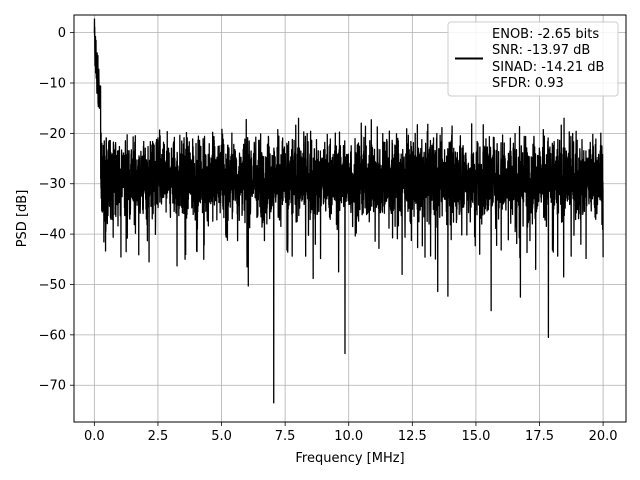 The width and height of the screenshot is (640, 480). Describe the element at coordinates (221, 436) in the screenshot. I see `x-tick-label: 5.0` at that location.